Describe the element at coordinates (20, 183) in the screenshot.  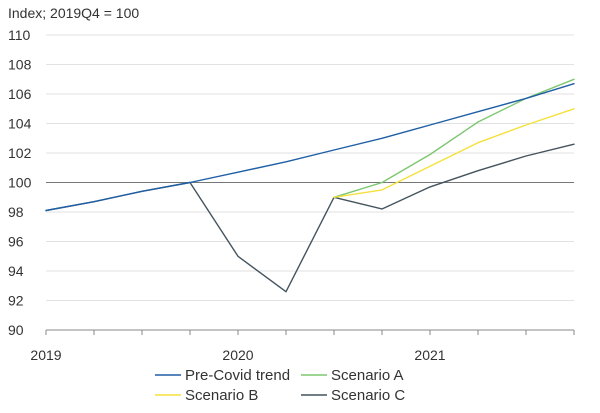
I see `y-tick-label: 100` at that location.